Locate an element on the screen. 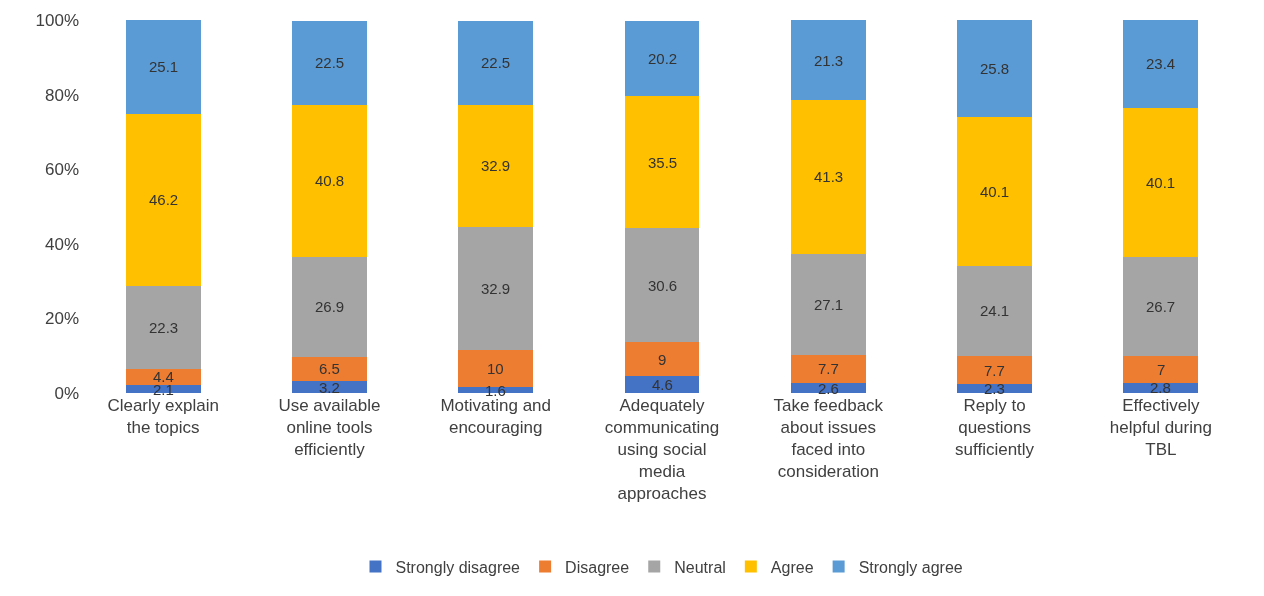 Image resolution: width=1264 pixels, height=596 pixels. data-label: 26.7 is located at coordinates (1161, 306).